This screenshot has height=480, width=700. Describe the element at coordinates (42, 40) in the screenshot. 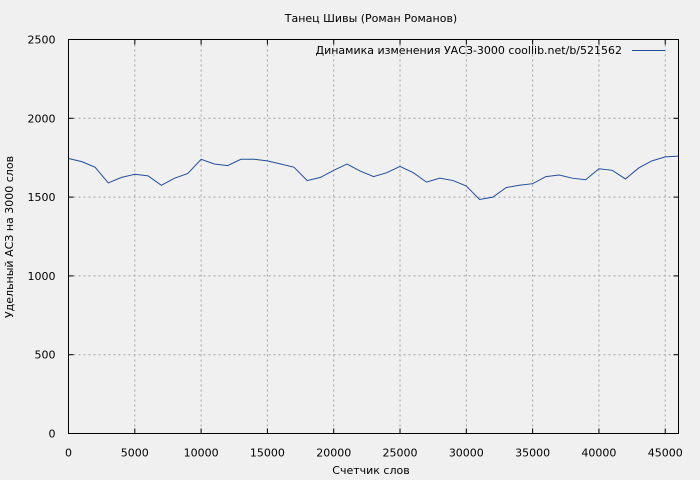

I see `y-tick-label: 2500` at that location.